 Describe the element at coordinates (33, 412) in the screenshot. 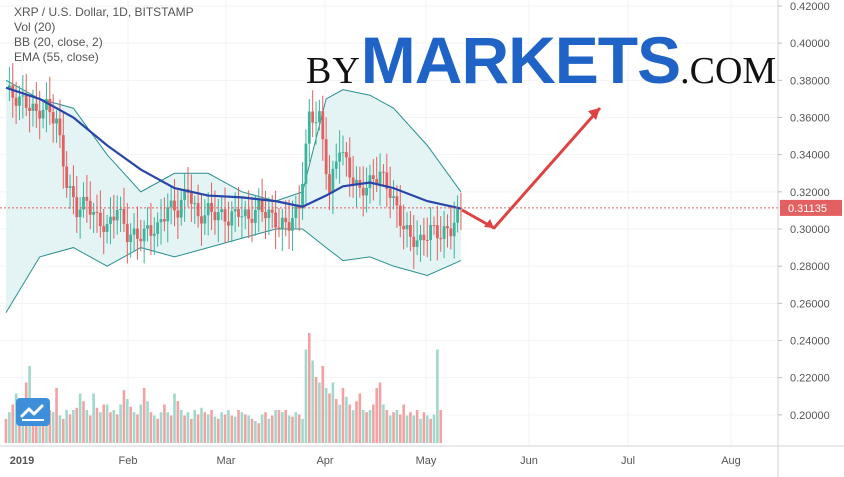

I see `tradingview-logo-icon` at that location.